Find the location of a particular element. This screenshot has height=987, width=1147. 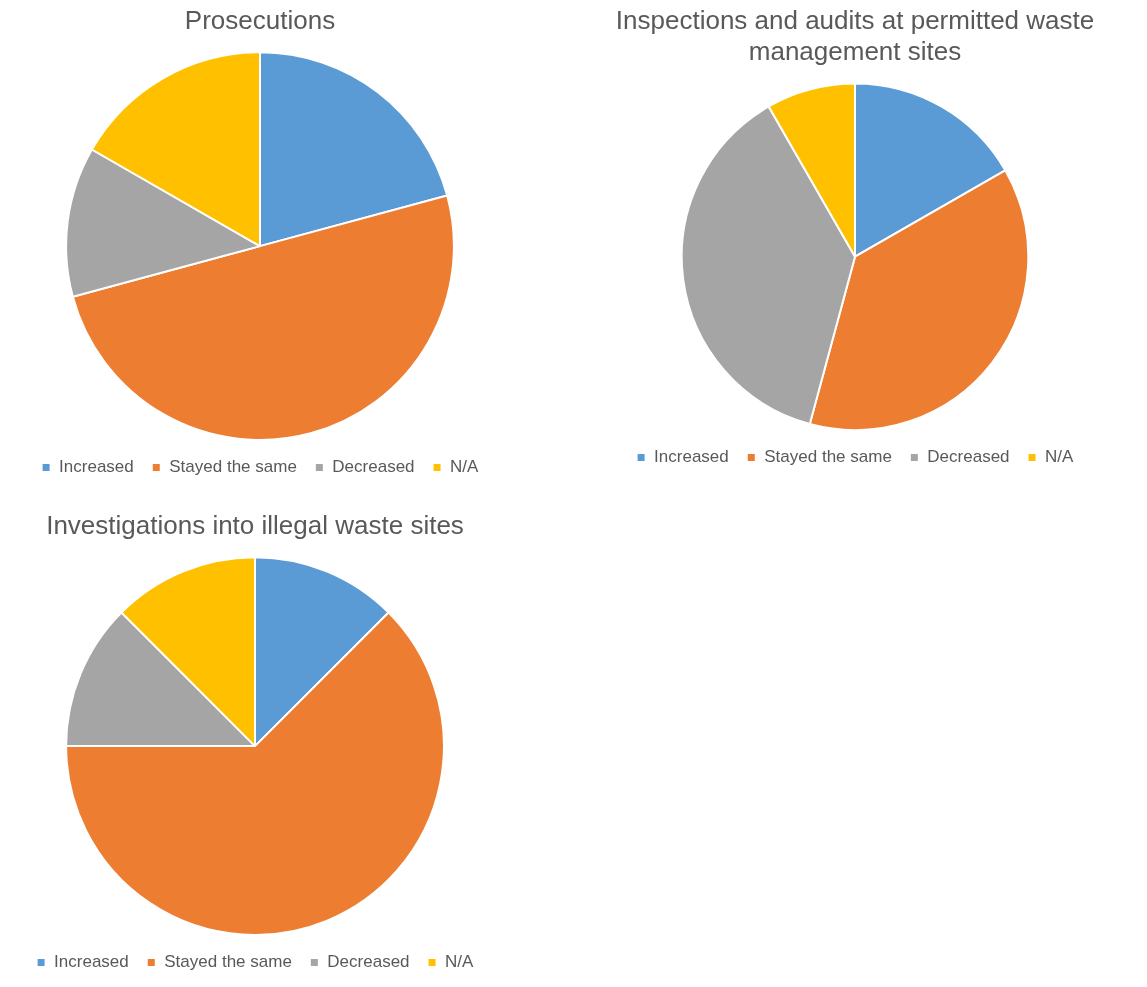

chart-title: Investigations into illegal waste sites is located at coordinates (255, 524).